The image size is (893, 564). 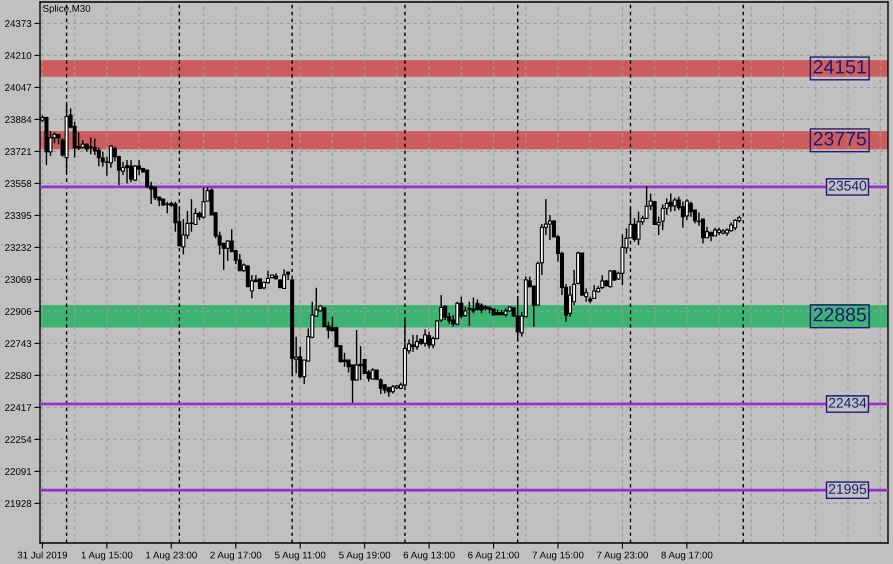 What do you see at coordinates (18, 247) in the screenshot?
I see `y-tick-label: 23232` at bounding box center [18, 247].